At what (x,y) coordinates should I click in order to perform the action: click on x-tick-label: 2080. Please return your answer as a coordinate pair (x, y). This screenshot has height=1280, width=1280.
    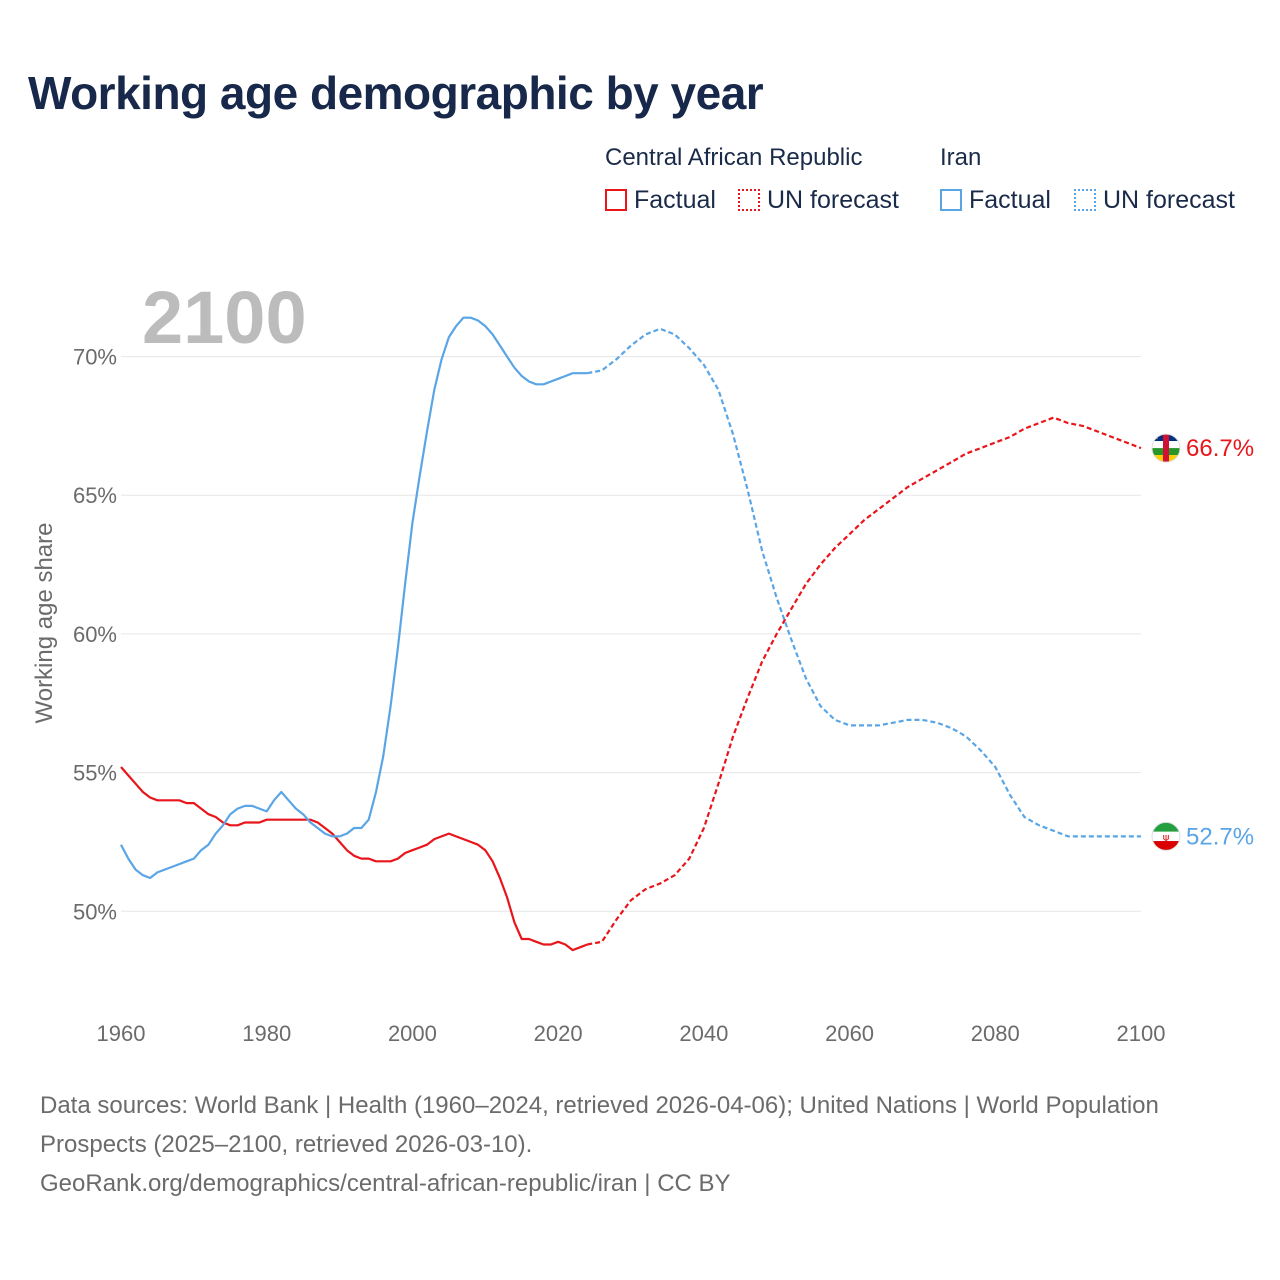
    Looking at the image, I should click on (995, 1033).